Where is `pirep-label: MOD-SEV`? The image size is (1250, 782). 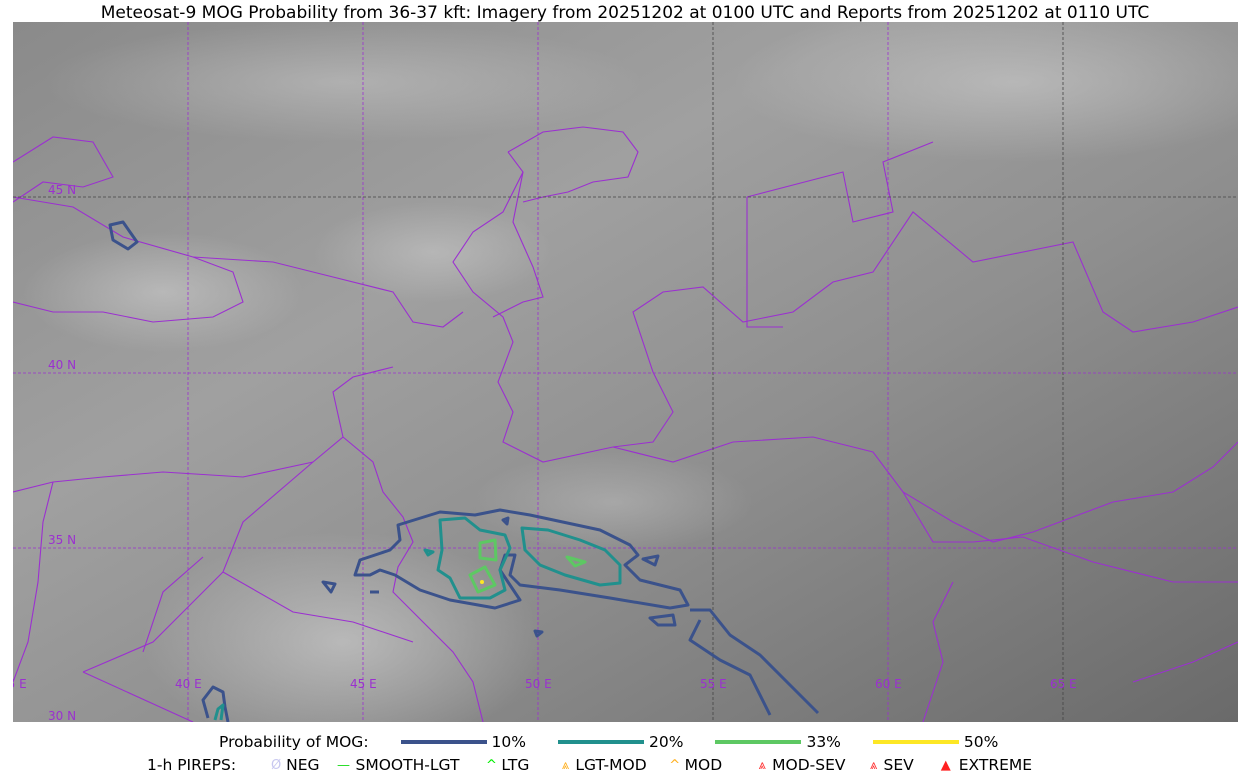 pirep-label: MOD-SEV is located at coordinates (809, 765).